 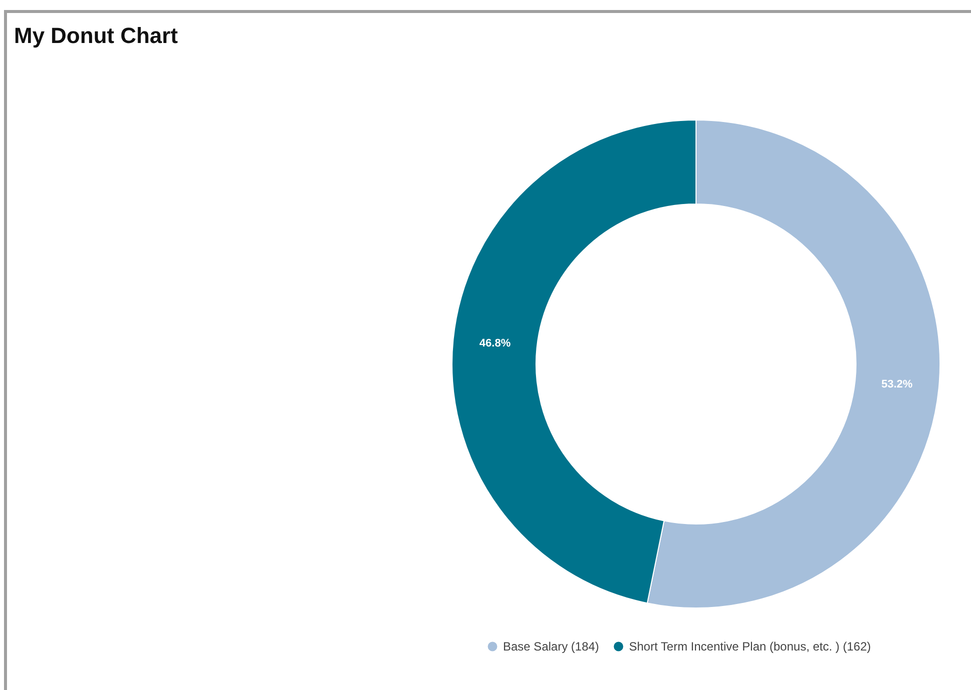 I want to click on text: My Donut Chart, so click(x=96, y=35).